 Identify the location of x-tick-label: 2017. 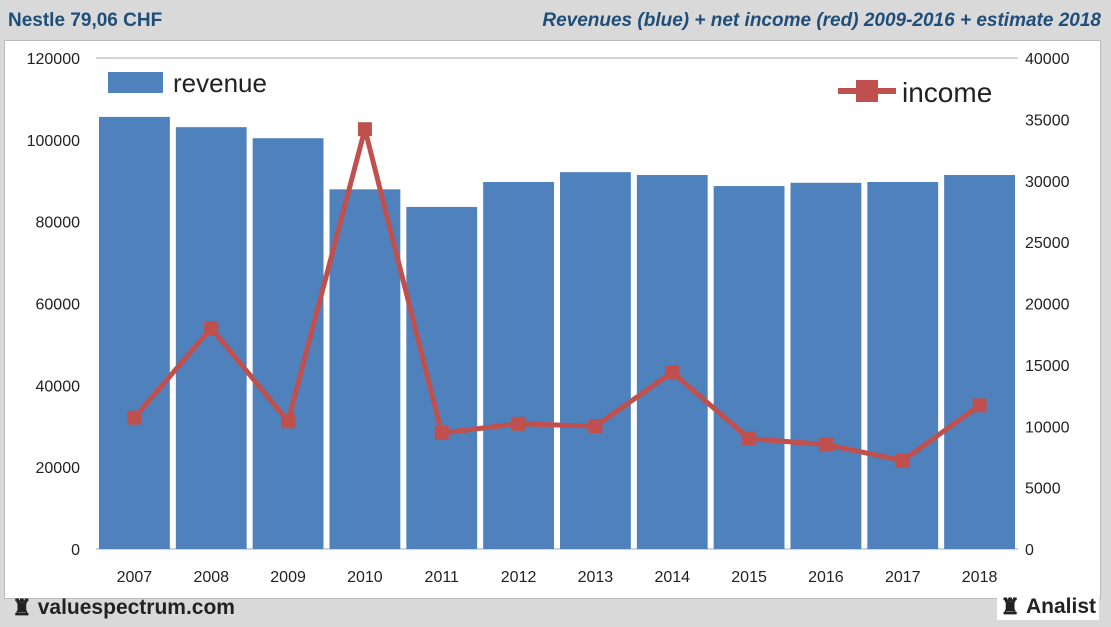
(903, 577).